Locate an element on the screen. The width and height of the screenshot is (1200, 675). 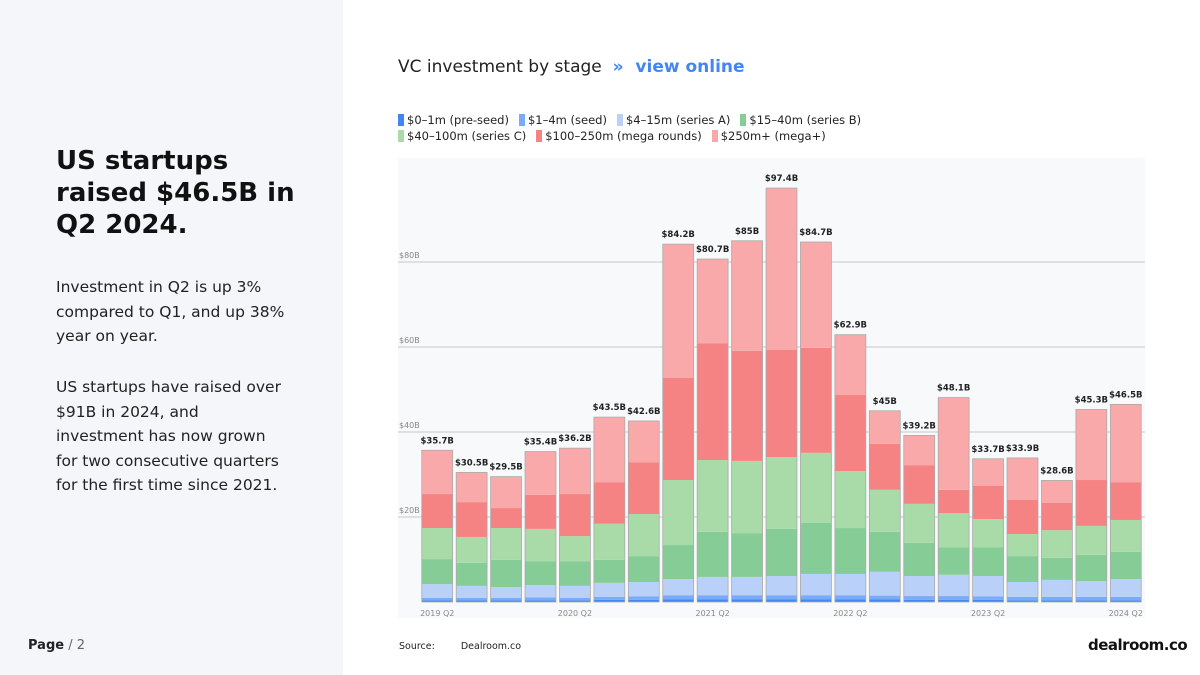
total-label: $84.7B is located at coordinates (815, 233).